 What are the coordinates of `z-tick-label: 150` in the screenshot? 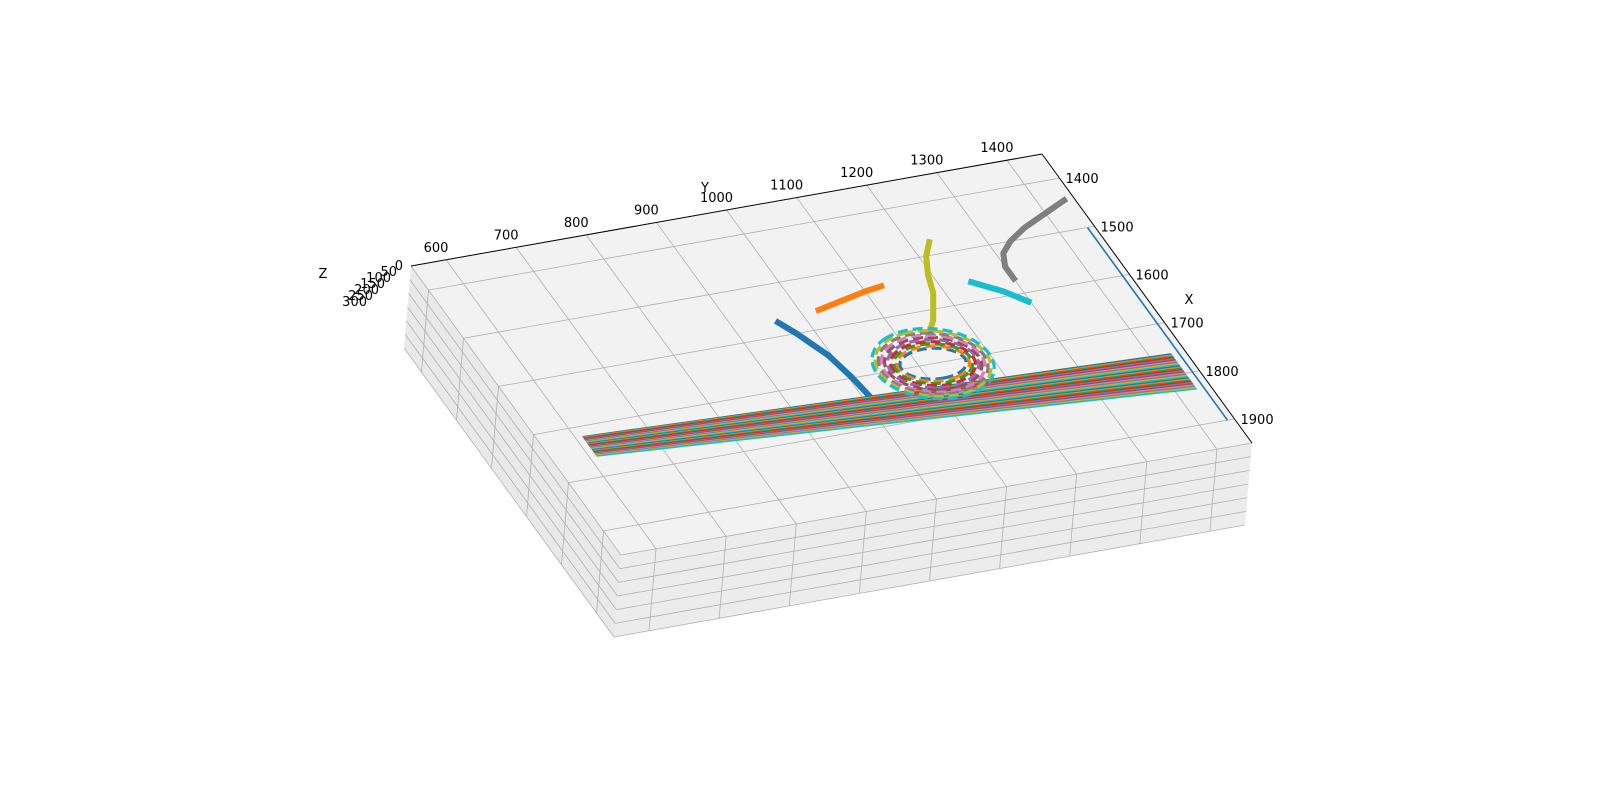 It's located at (372, 284).